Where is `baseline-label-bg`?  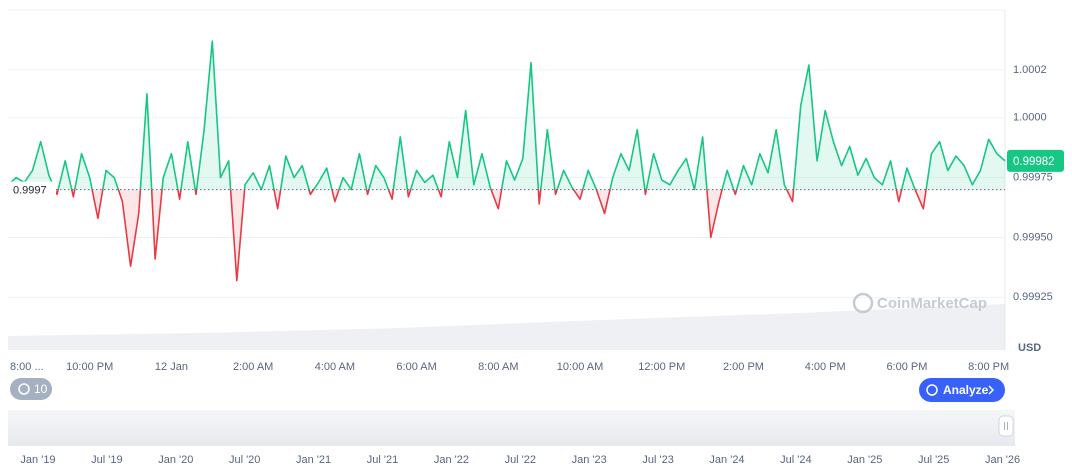 baseline-label-bg is located at coordinates (32, 189).